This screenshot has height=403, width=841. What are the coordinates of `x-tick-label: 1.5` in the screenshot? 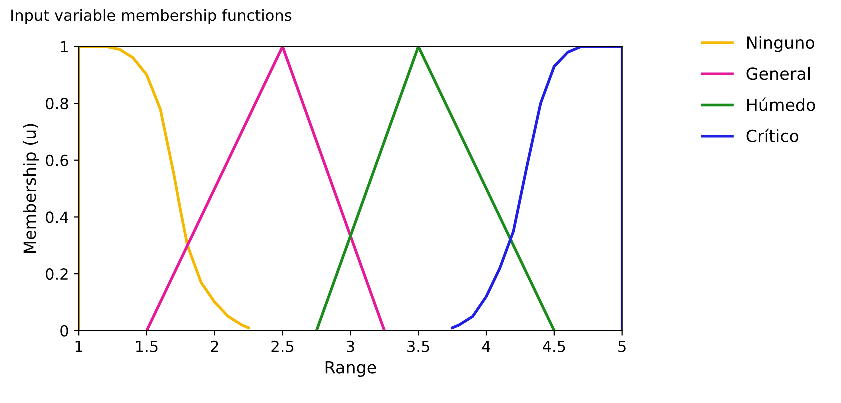 It's located at (147, 346).